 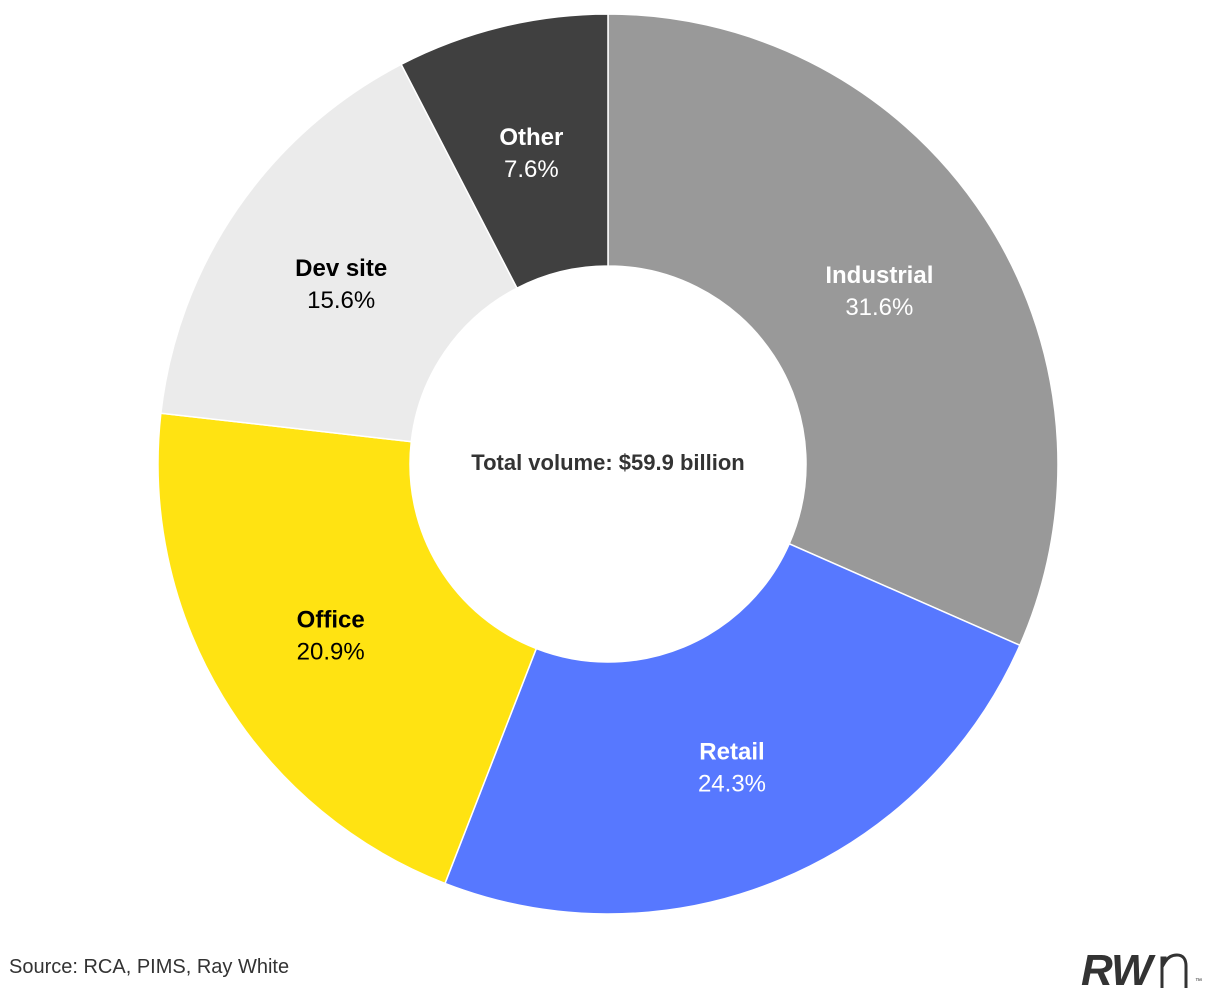 What do you see at coordinates (879, 307) in the screenshot?
I see `slice-value-industrial: 31.6%` at bounding box center [879, 307].